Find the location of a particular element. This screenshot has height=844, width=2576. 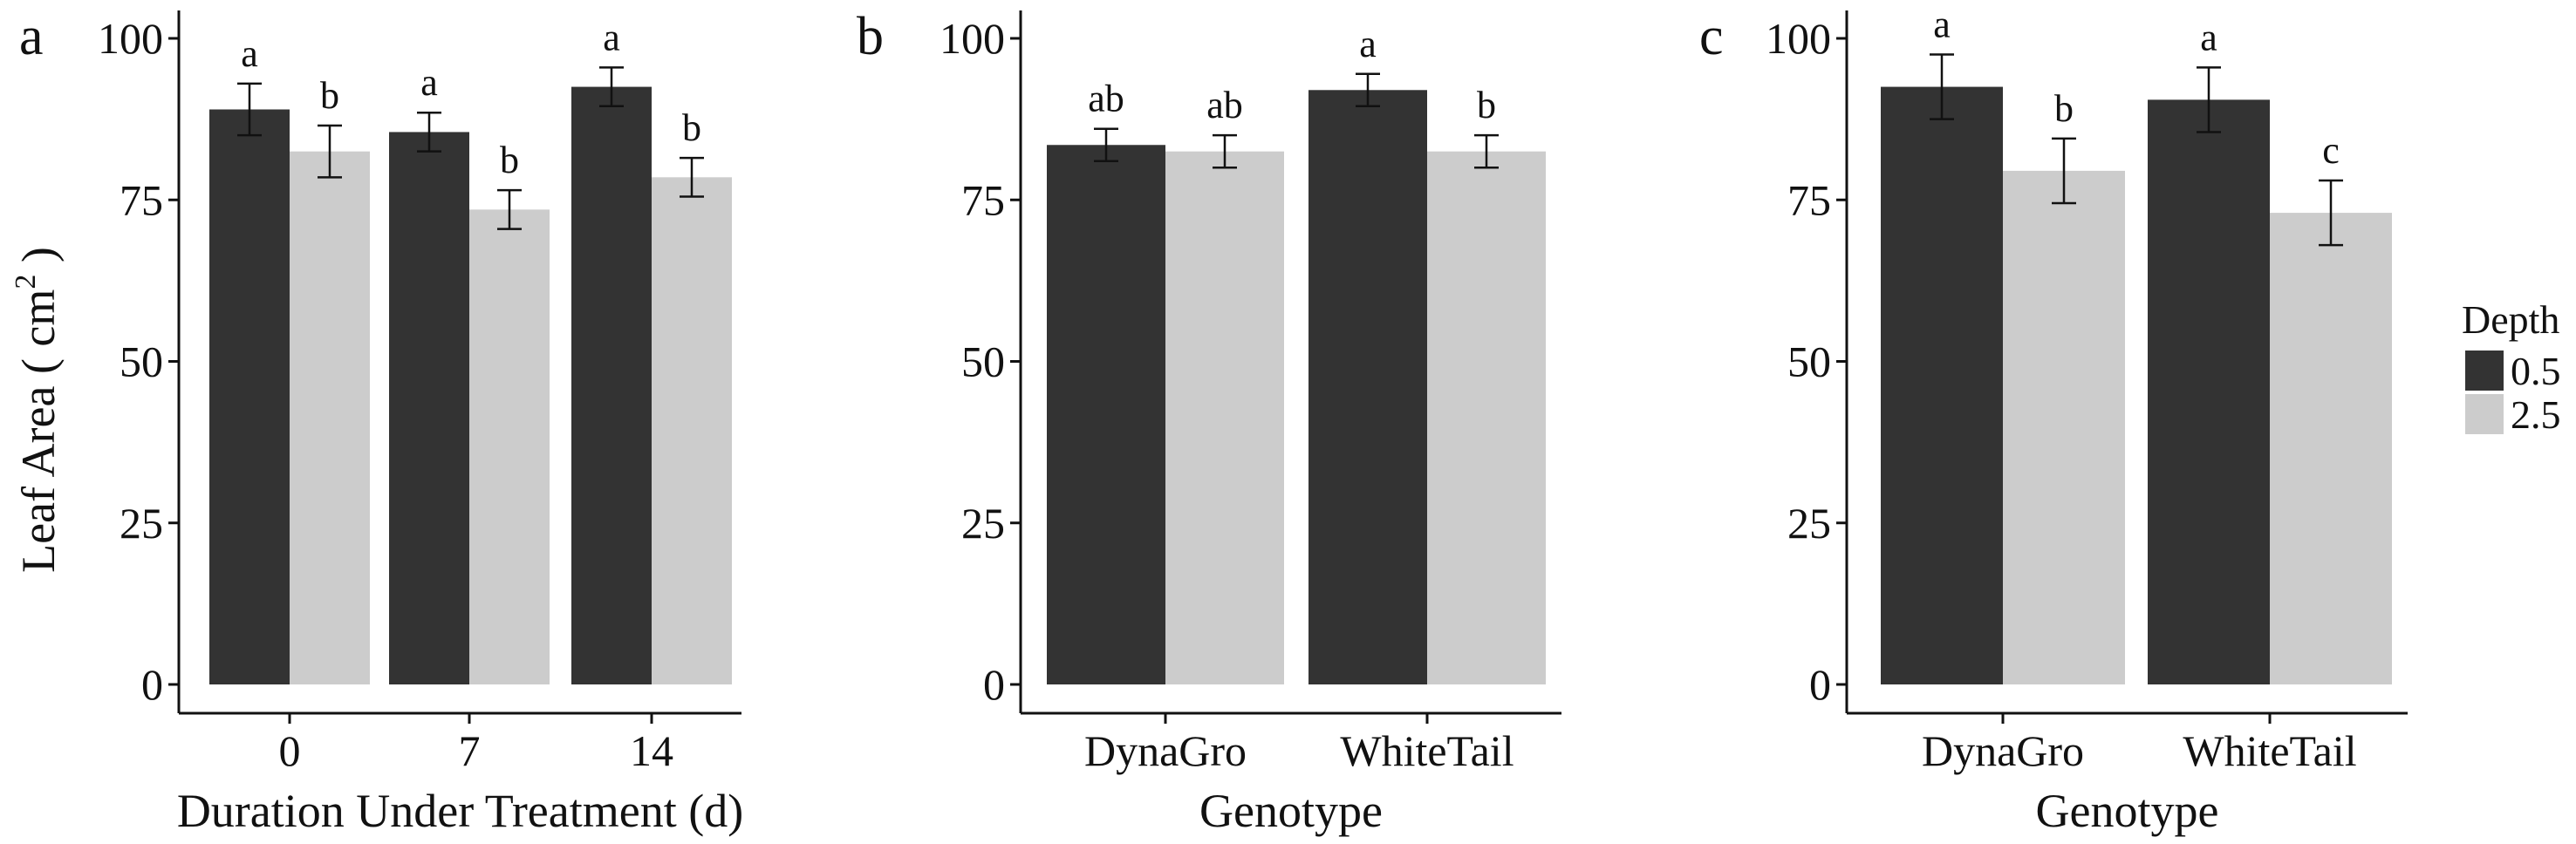

y-axis-title-close: ) is located at coordinates (38, 260).